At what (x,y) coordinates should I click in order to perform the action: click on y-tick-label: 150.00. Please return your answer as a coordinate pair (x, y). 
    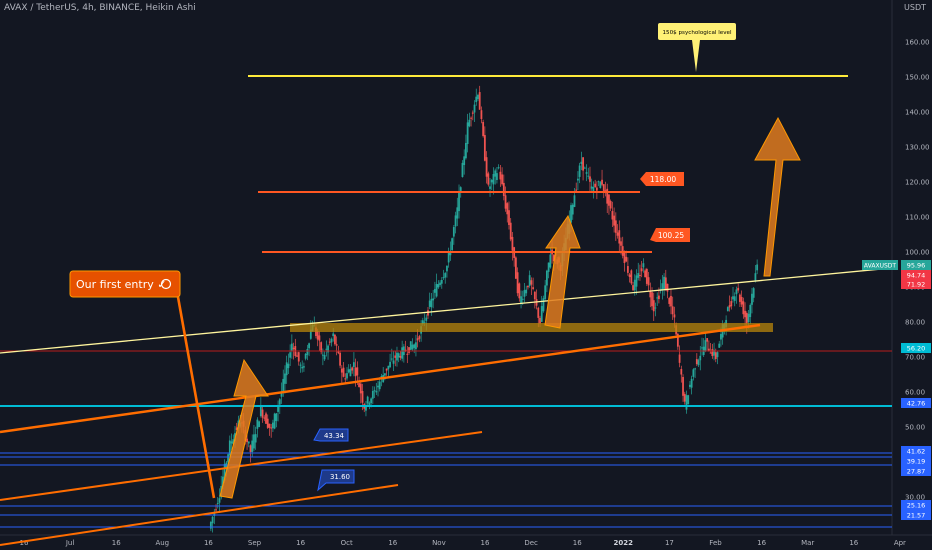
    Looking at the image, I should click on (917, 78).